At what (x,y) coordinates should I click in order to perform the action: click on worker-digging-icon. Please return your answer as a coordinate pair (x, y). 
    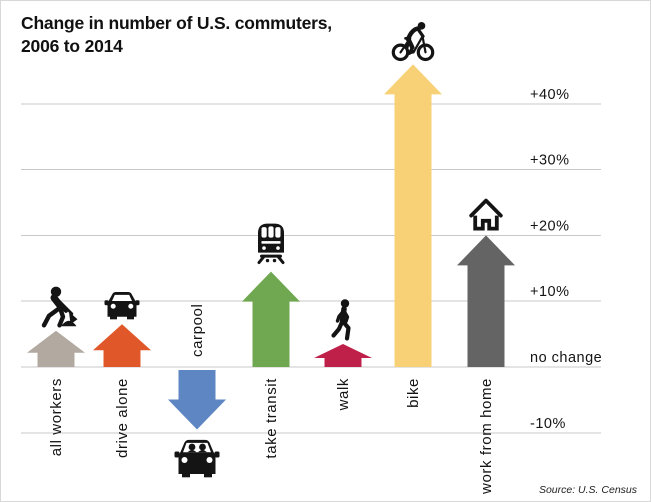
    Looking at the image, I should click on (59, 307).